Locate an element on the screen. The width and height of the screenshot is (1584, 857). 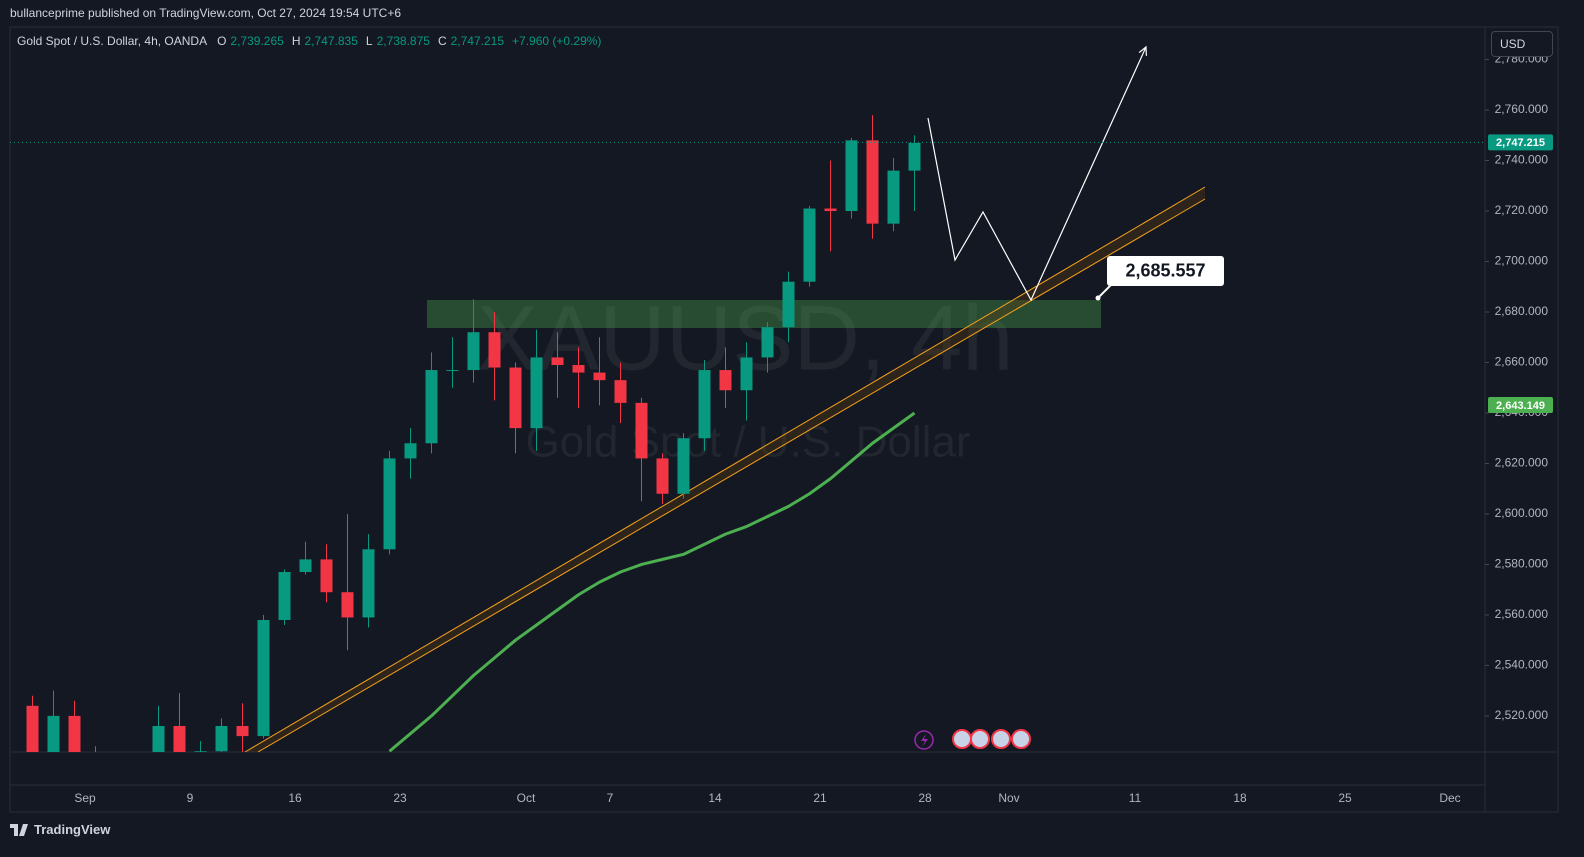
logo-icon is located at coordinates (19, 829).